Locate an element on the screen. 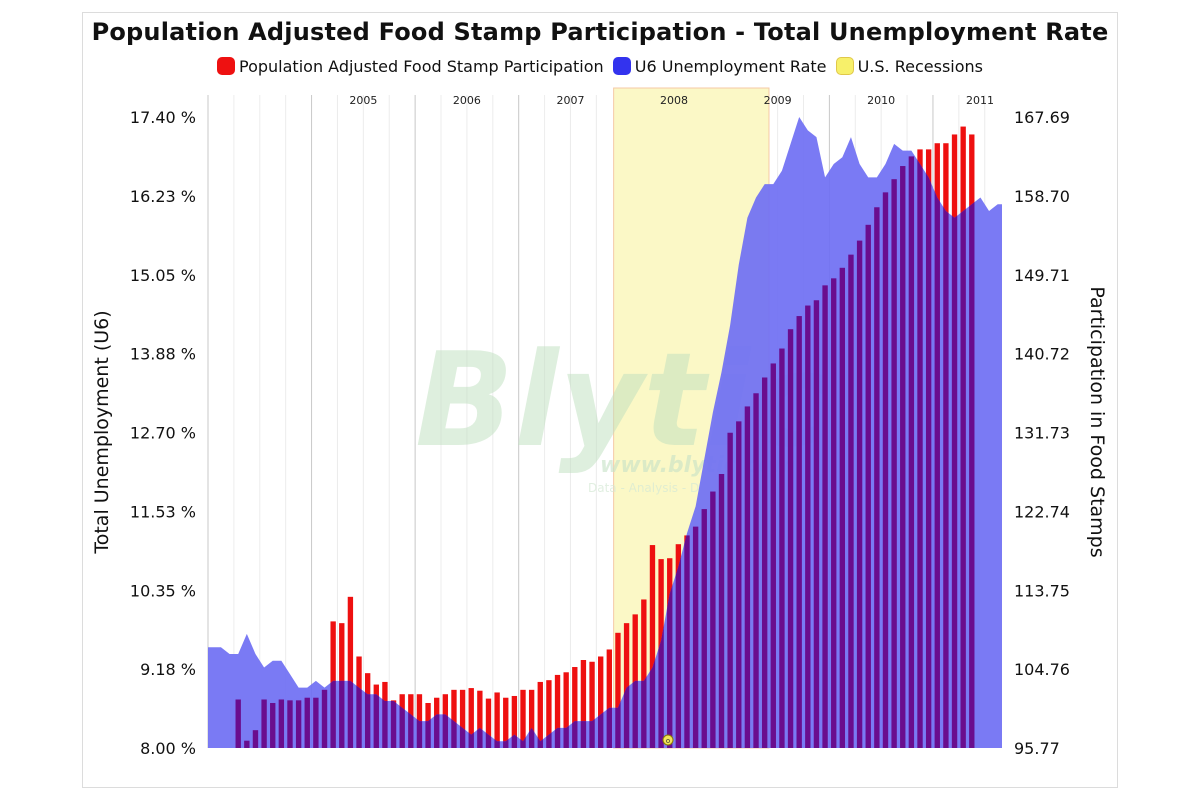 The image size is (1200, 800). event-marker: o is located at coordinates (668, 740).